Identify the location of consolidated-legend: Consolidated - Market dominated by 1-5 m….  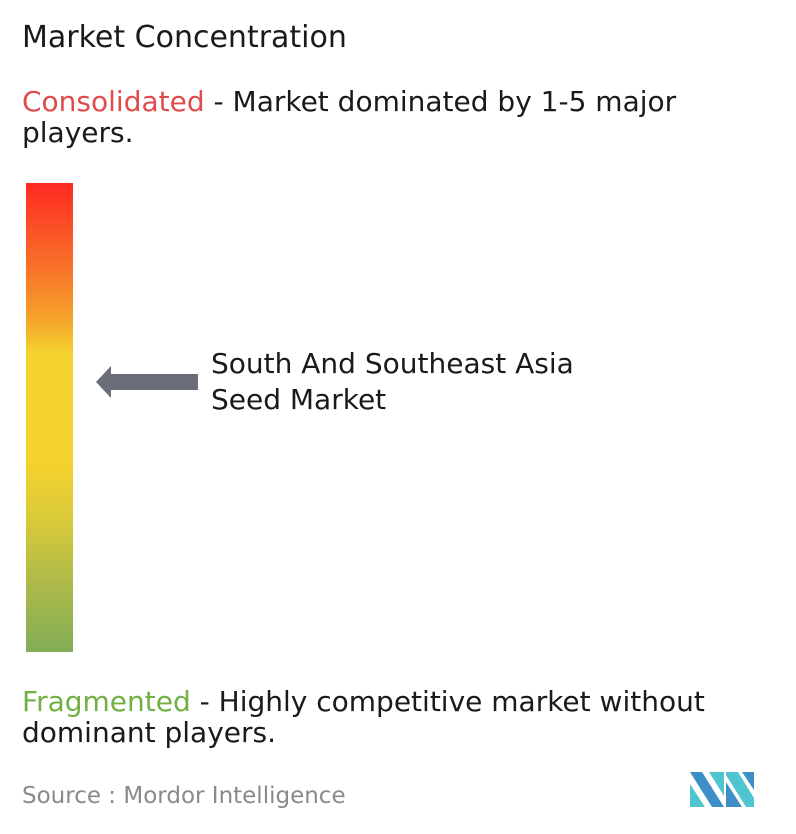
(407, 117).